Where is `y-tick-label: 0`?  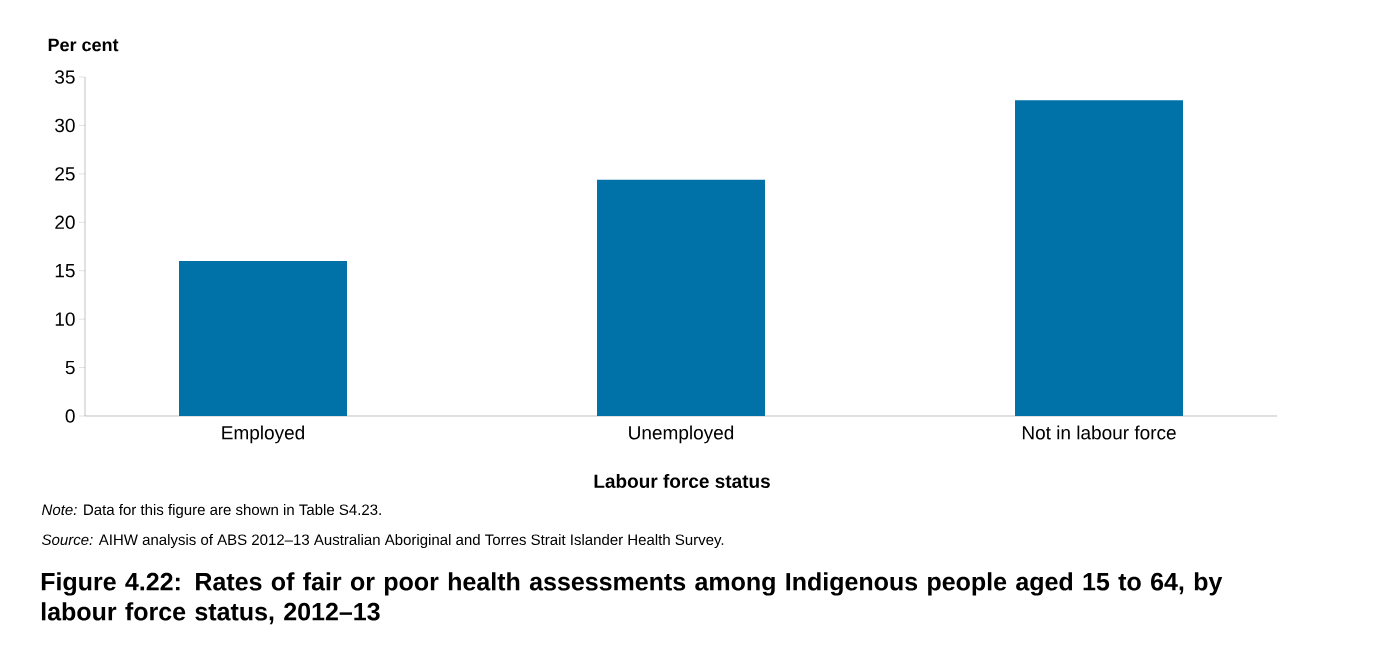 y-tick-label: 0 is located at coordinates (70, 416).